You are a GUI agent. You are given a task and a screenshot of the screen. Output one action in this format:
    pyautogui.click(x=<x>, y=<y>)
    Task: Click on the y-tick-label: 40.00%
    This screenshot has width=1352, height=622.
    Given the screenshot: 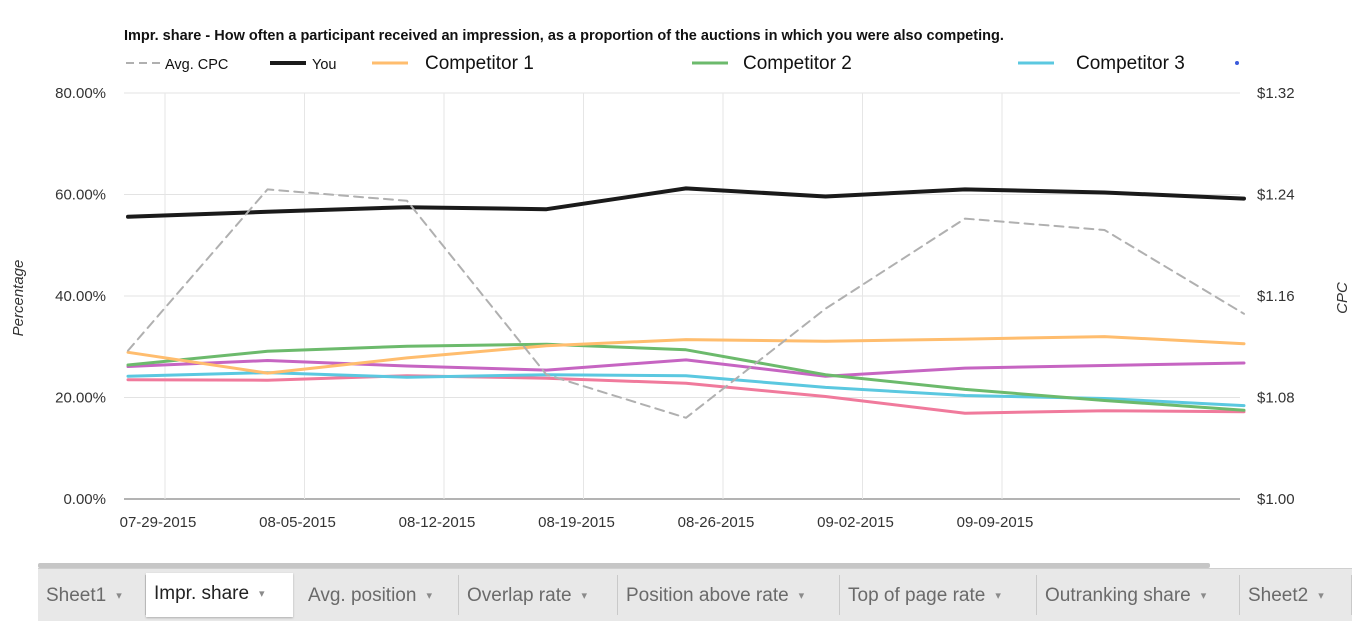 What is the action you would take?
    pyautogui.click(x=80, y=296)
    